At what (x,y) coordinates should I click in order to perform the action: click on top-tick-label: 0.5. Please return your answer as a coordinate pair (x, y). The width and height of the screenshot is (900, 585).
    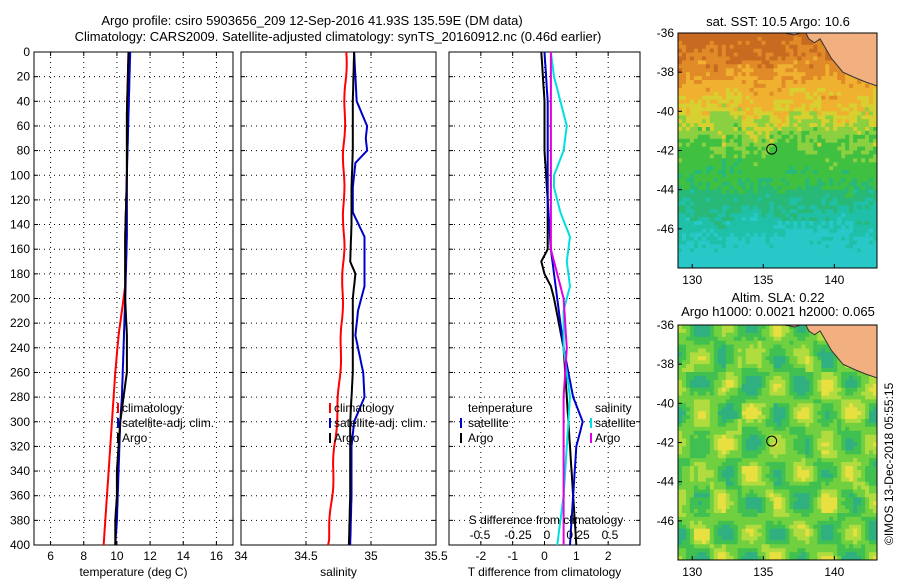
    Looking at the image, I should click on (610, 535).